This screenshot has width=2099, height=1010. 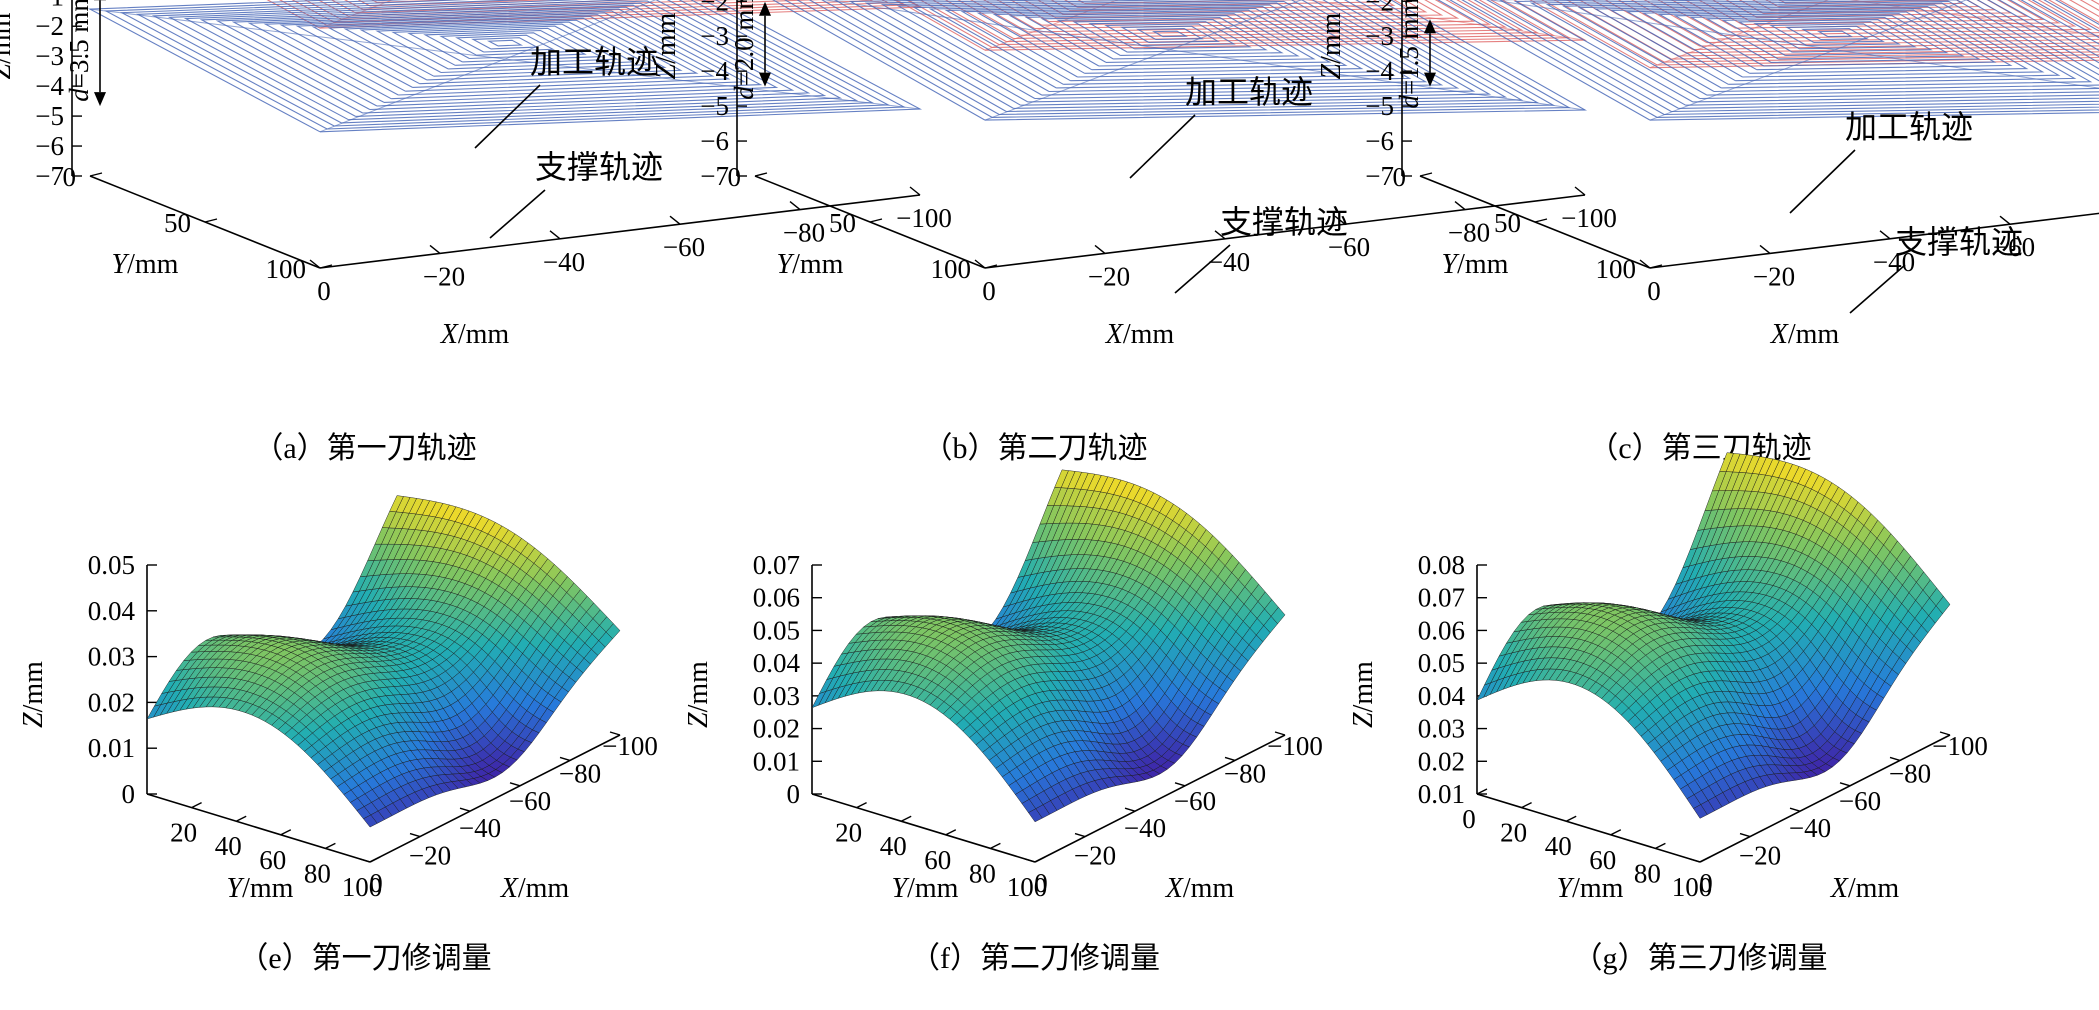 I want to click on offset-label-value: =1.5 mm, so click(x=1409, y=47).